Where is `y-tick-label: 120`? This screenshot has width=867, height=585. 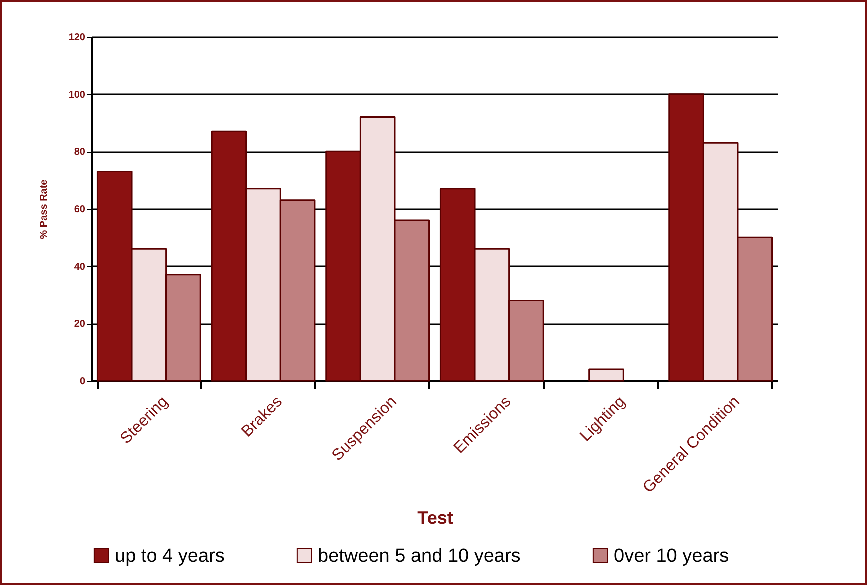
y-tick-label: 120 is located at coordinates (77, 38).